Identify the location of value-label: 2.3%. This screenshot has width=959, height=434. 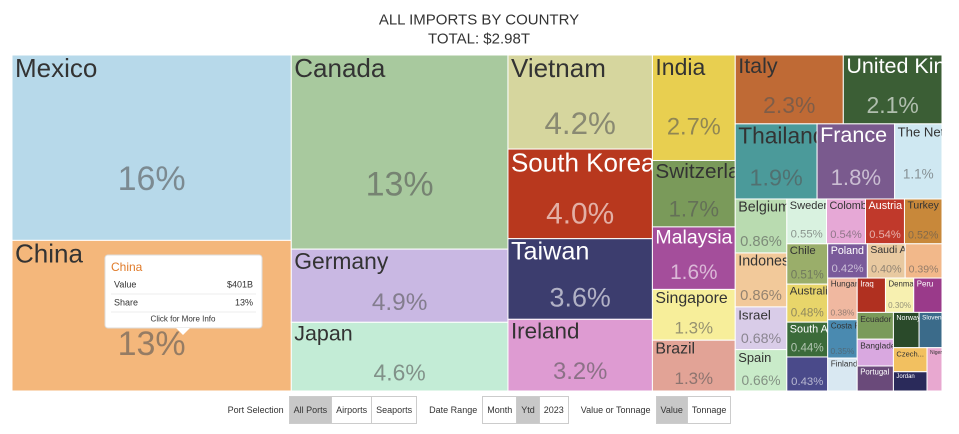
(789, 105).